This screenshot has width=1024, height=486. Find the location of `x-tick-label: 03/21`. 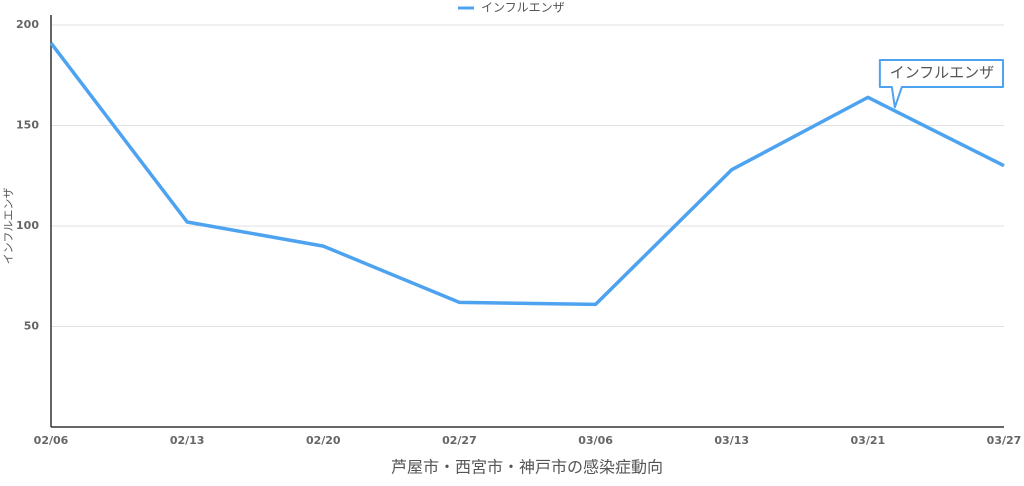

x-tick-label: 03/21 is located at coordinates (868, 440).